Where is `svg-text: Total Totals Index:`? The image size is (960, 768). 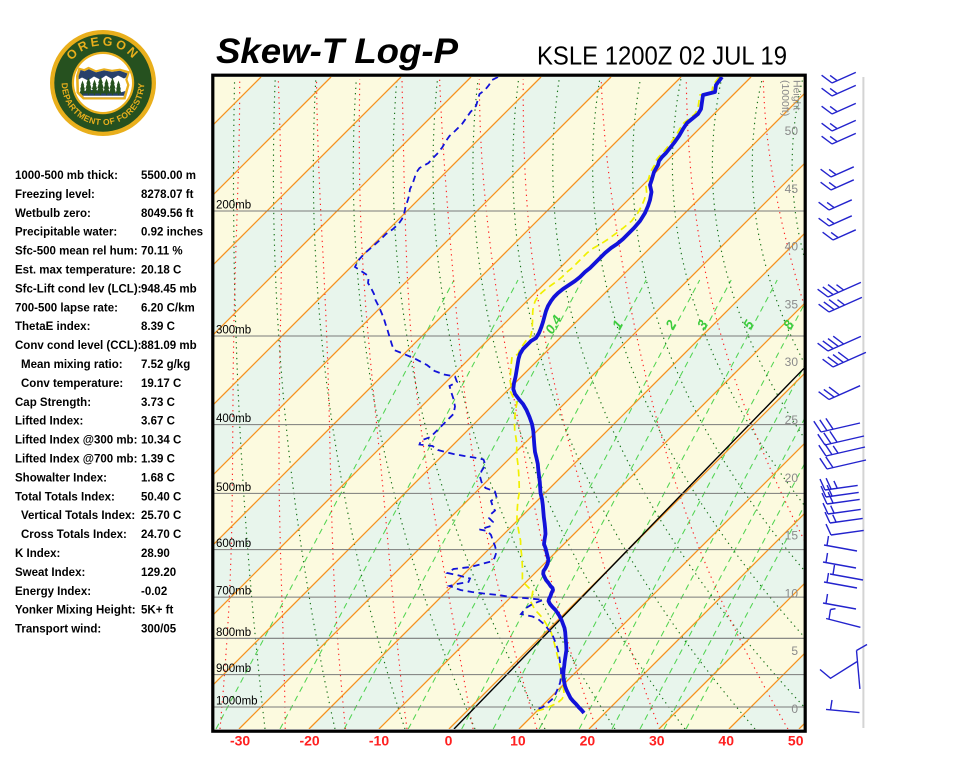
svg-text: Total Totals Index: is located at coordinates (65, 497).